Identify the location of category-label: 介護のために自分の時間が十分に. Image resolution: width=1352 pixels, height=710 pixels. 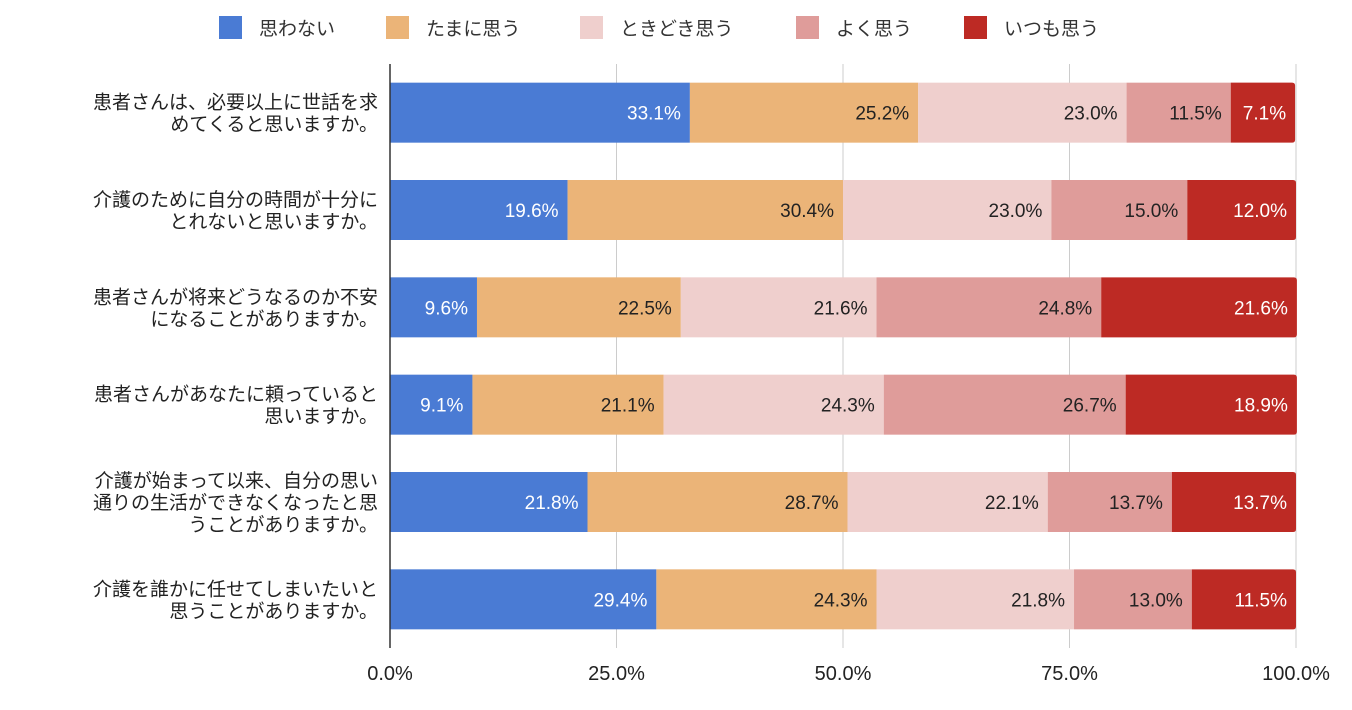
(235, 200).